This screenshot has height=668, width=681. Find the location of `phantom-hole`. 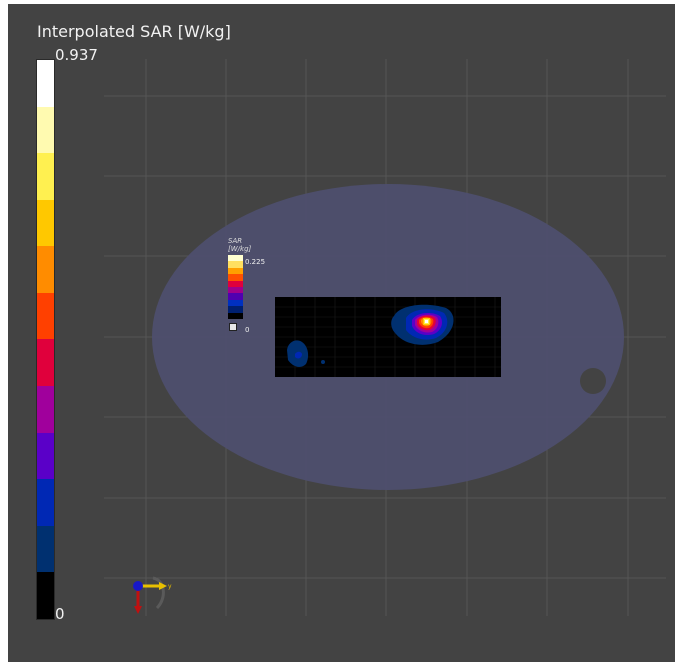

phantom-hole is located at coordinates (593, 381).